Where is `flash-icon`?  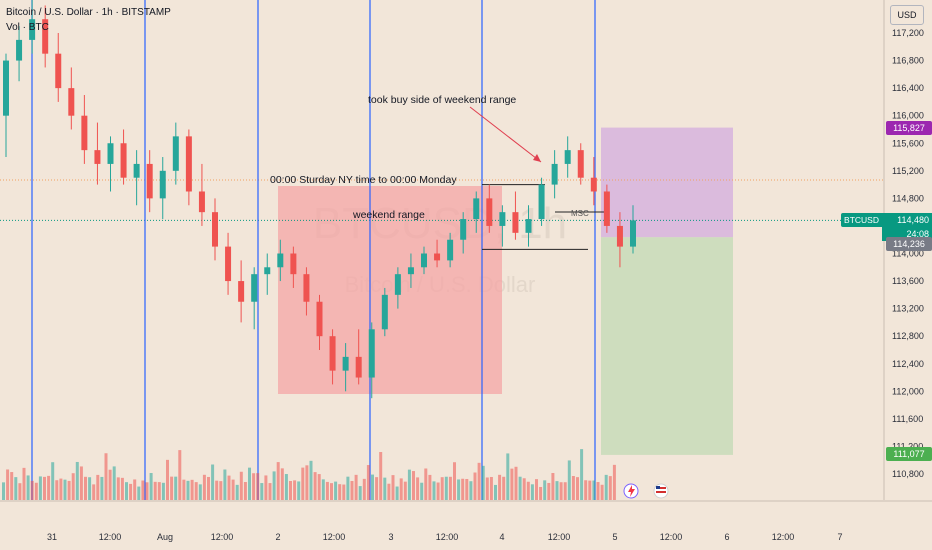 flash-icon is located at coordinates (631, 491).